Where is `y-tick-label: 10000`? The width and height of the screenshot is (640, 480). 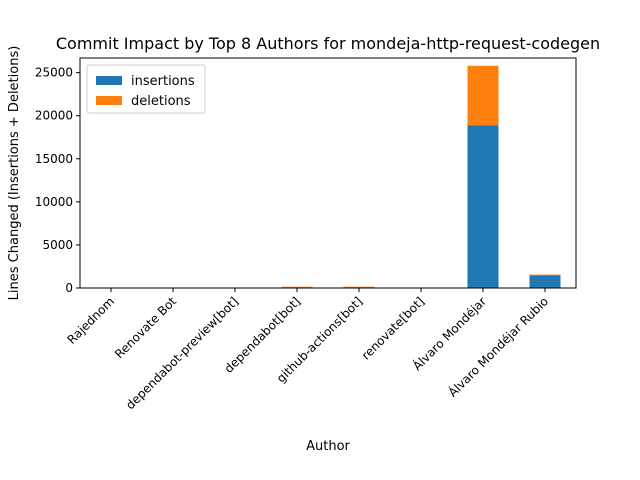 y-tick-label: 10000 is located at coordinates (54, 202).